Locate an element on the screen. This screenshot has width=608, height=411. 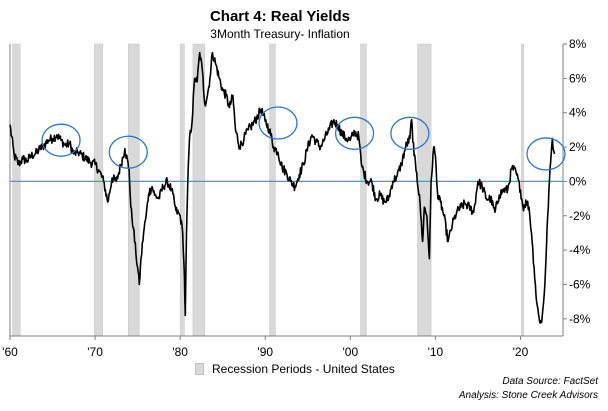
y-tick-label: -4% is located at coordinates (580, 250).